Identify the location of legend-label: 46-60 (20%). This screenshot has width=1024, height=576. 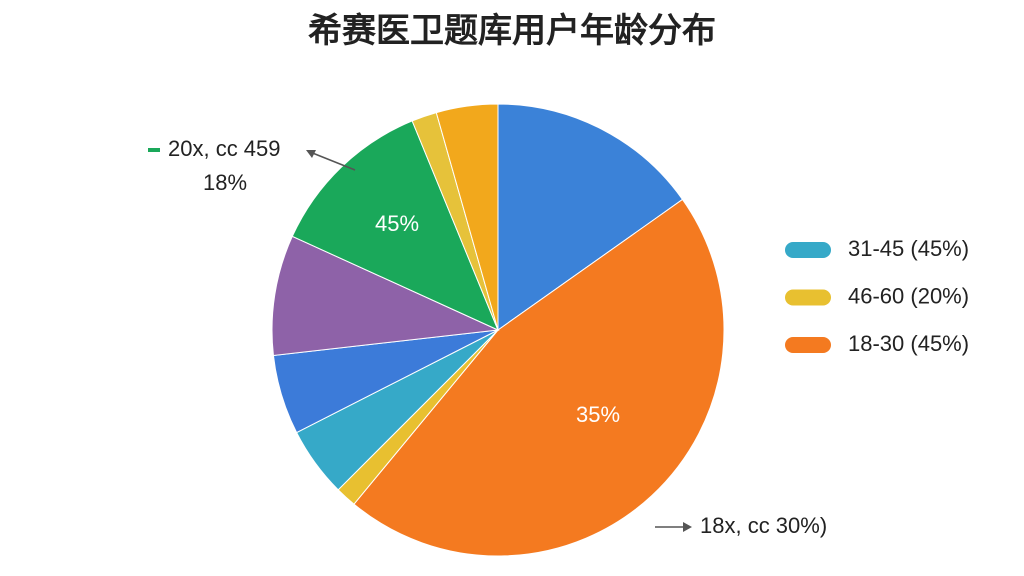
(908, 295).